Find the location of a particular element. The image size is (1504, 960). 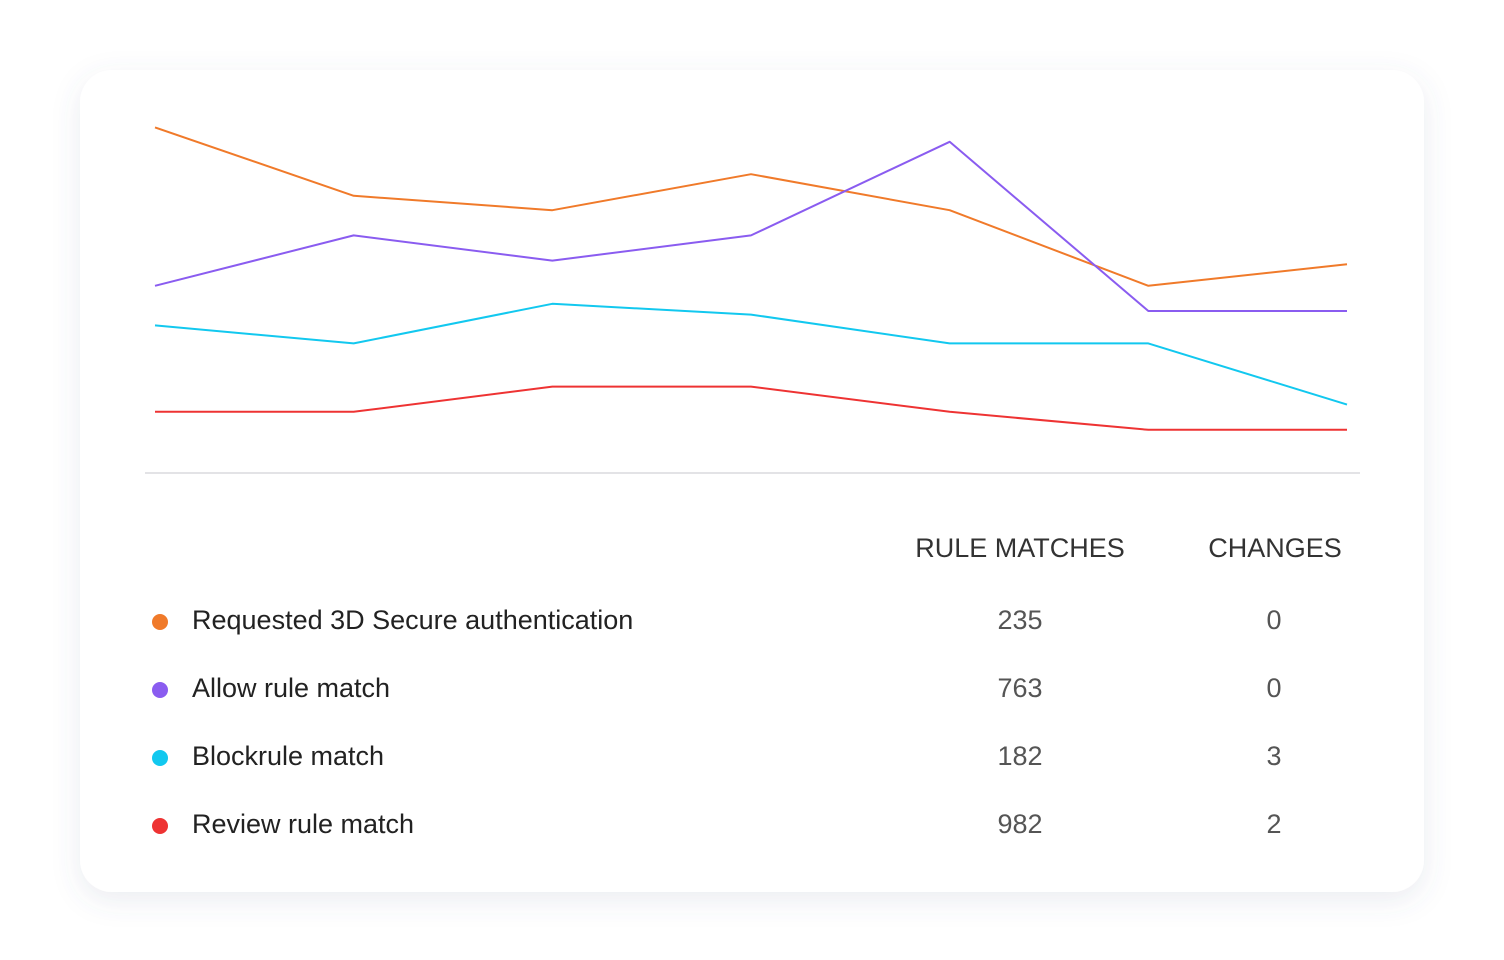

legend-label: Allow rule match is located at coordinates (291, 688).